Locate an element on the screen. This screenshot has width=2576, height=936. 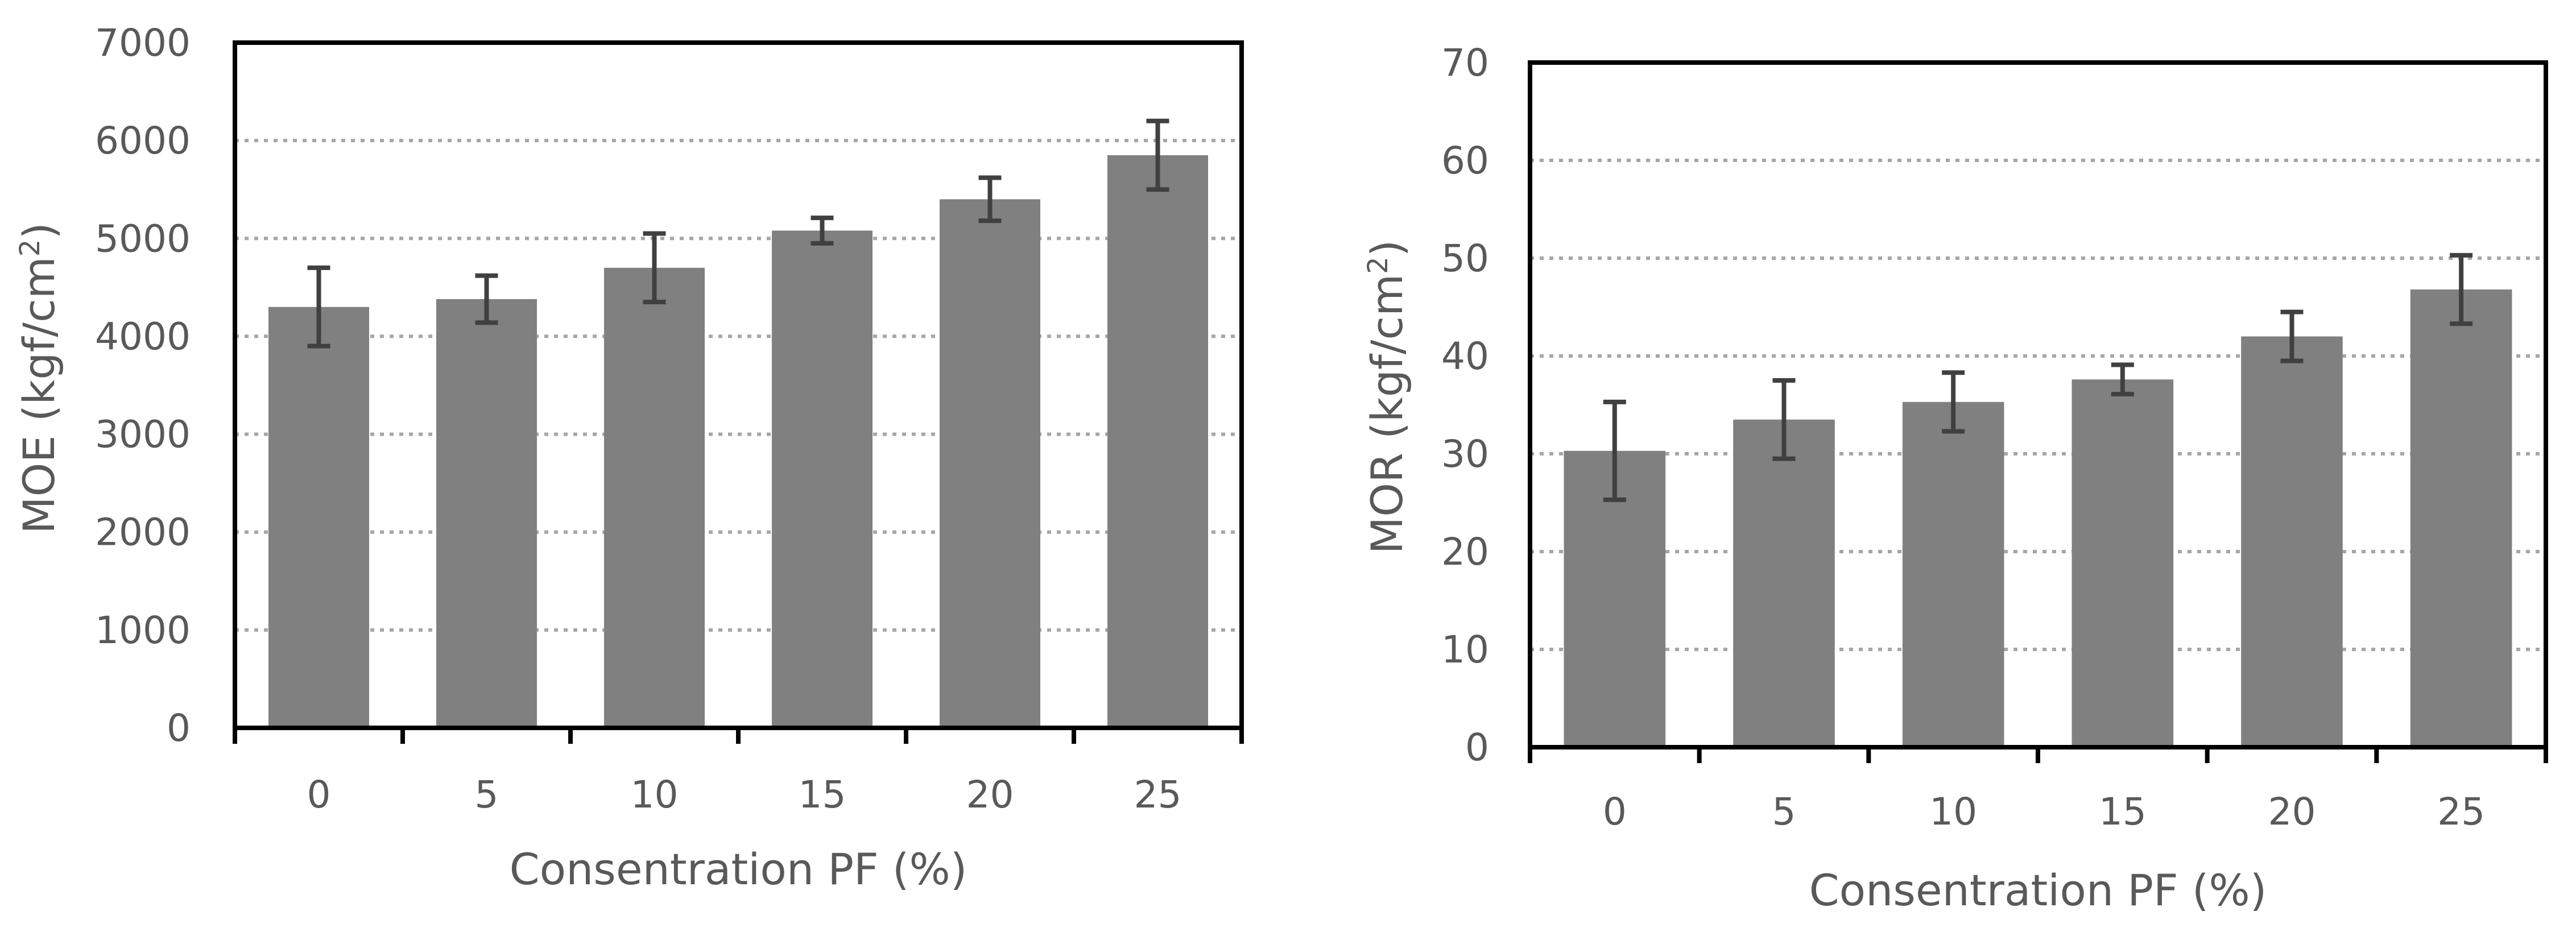
y-tick-label: 5000 is located at coordinates (143, 238).